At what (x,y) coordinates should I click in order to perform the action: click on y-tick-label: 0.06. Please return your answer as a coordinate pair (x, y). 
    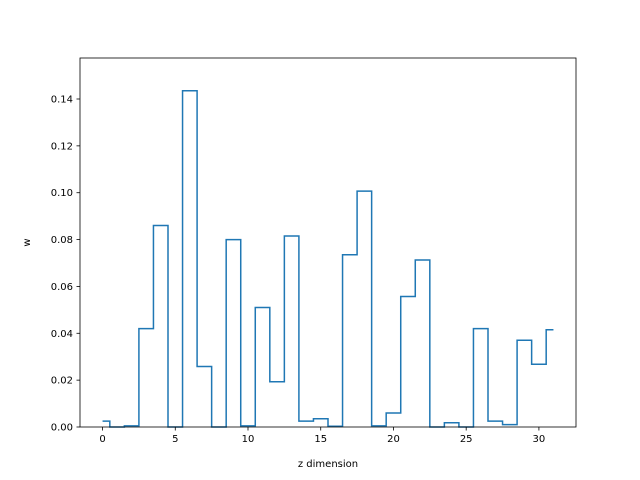
    Looking at the image, I should click on (62, 287).